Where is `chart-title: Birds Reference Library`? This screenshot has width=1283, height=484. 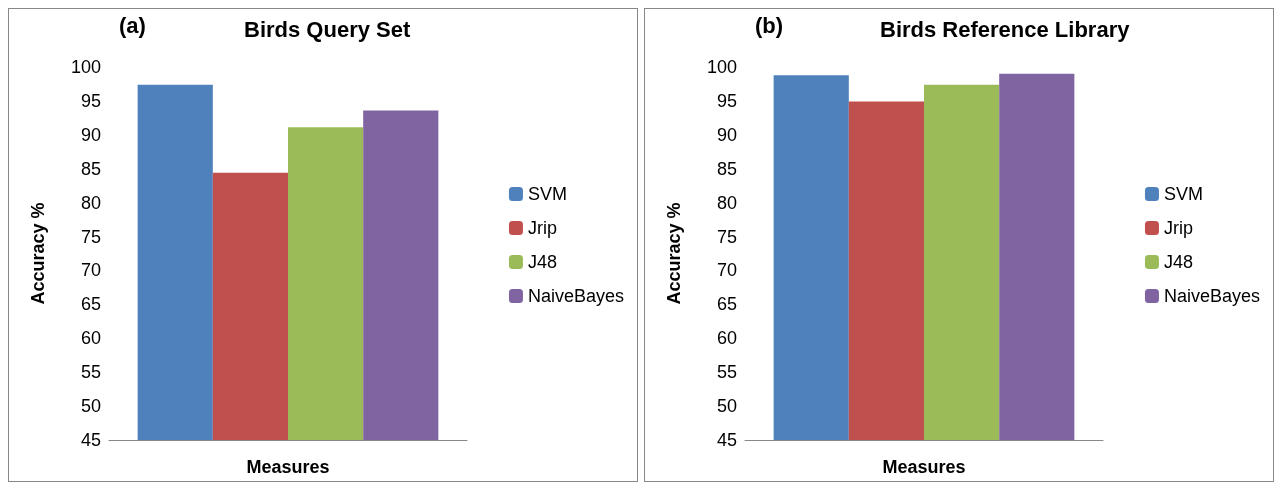
chart-title: Birds Reference Library is located at coordinates (1005, 29).